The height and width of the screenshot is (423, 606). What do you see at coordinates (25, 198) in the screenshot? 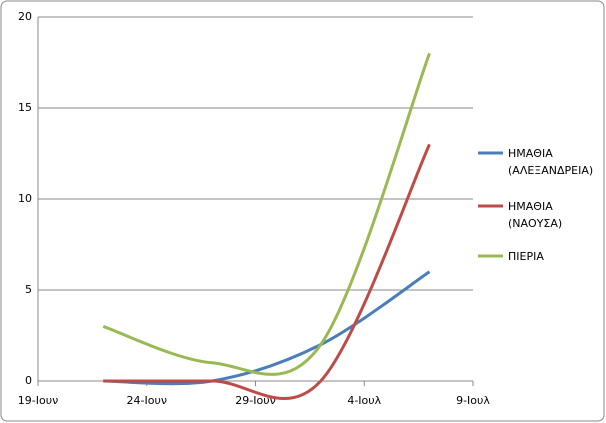
I see `y-tick-label: 10` at bounding box center [25, 198].